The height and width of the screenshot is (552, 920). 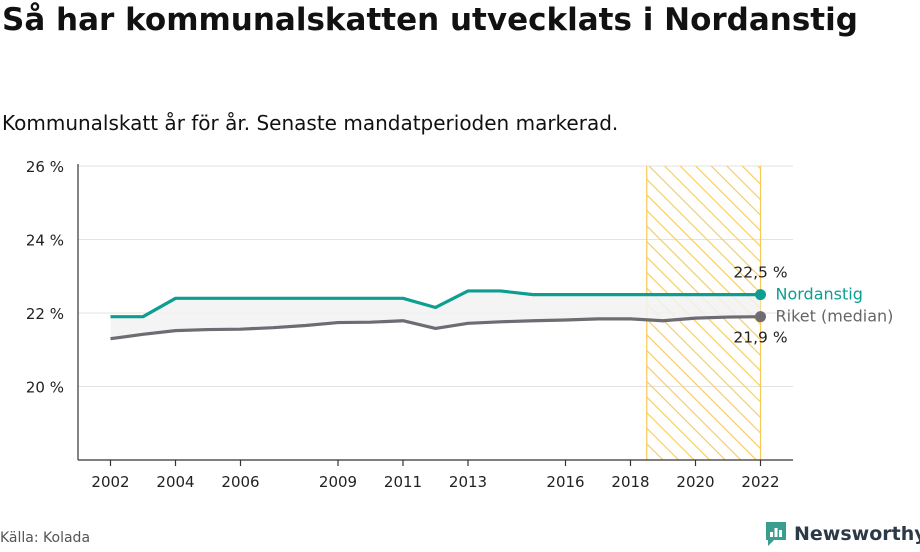 What do you see at coordinates (45, 314) in the screenshot?
I see `y-tick-label: 22 %` at bounding box center [45, 314].